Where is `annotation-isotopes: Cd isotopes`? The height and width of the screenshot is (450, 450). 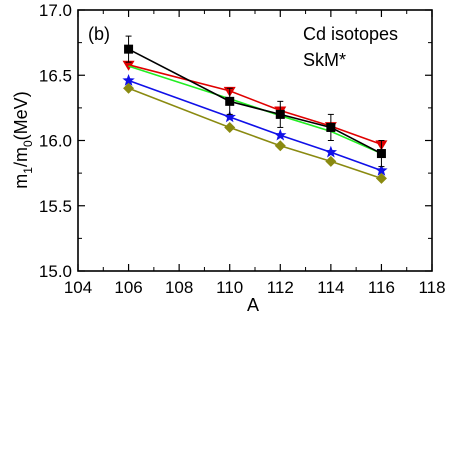
annotation-isotopes: Cd isotopes is located at coordinates (350, 34).